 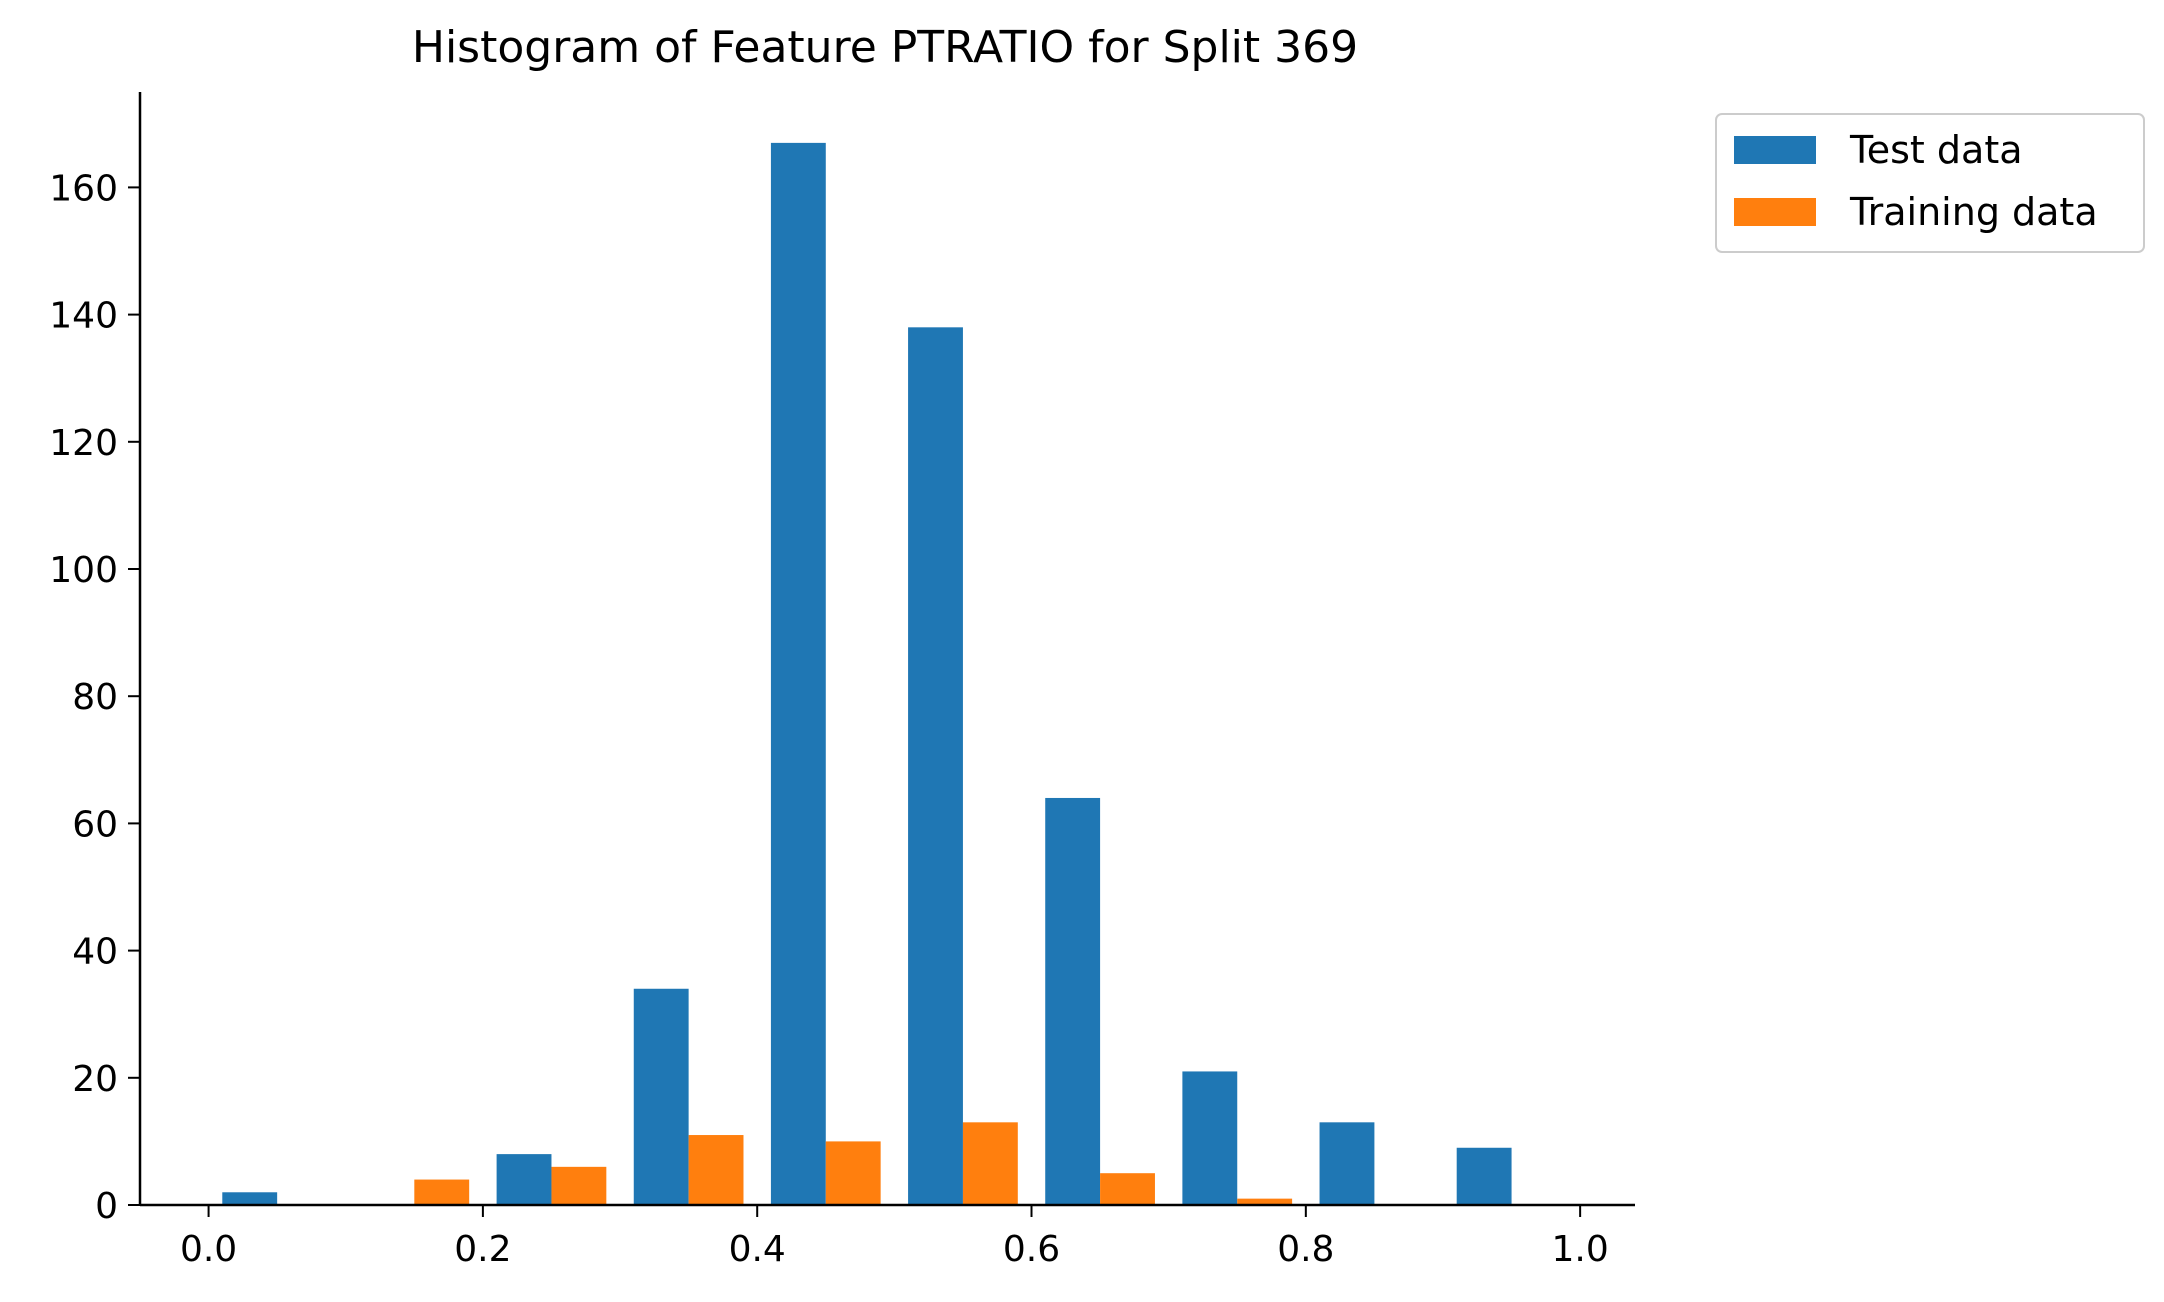 I want to click on legend-label-training-data: Training data, so click(x=1973, y=212).